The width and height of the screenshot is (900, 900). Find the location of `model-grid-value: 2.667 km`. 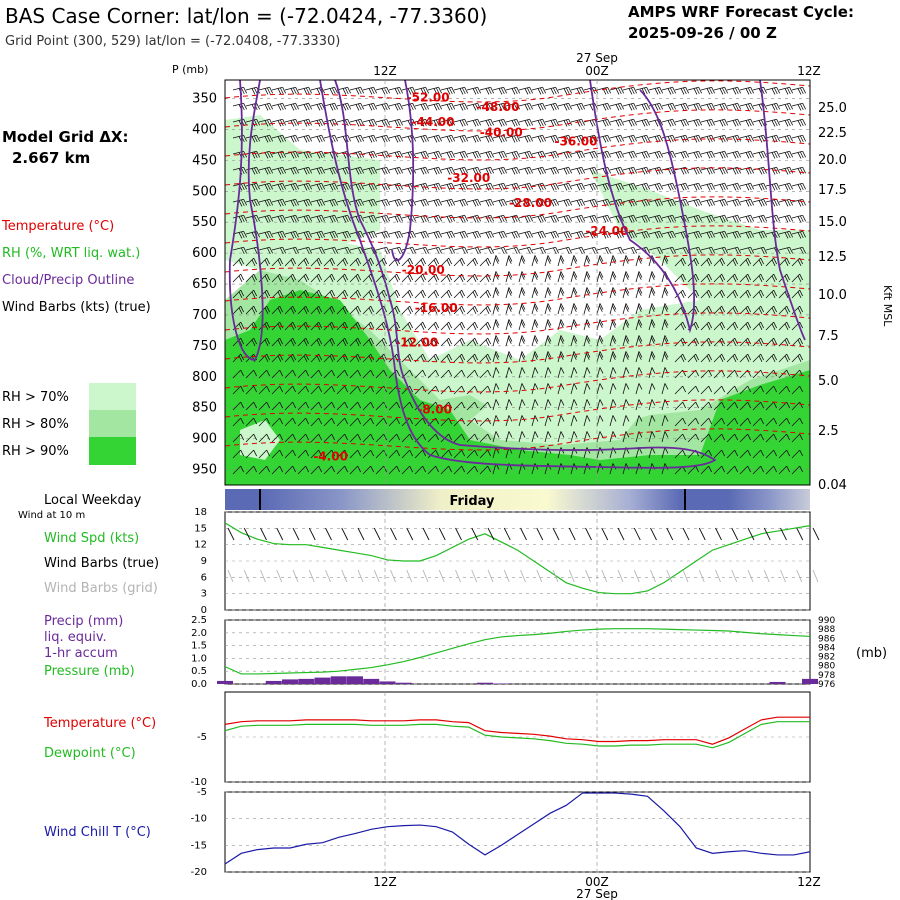

model-grid-value: 2.667 km is located at coordinates (51, 158).